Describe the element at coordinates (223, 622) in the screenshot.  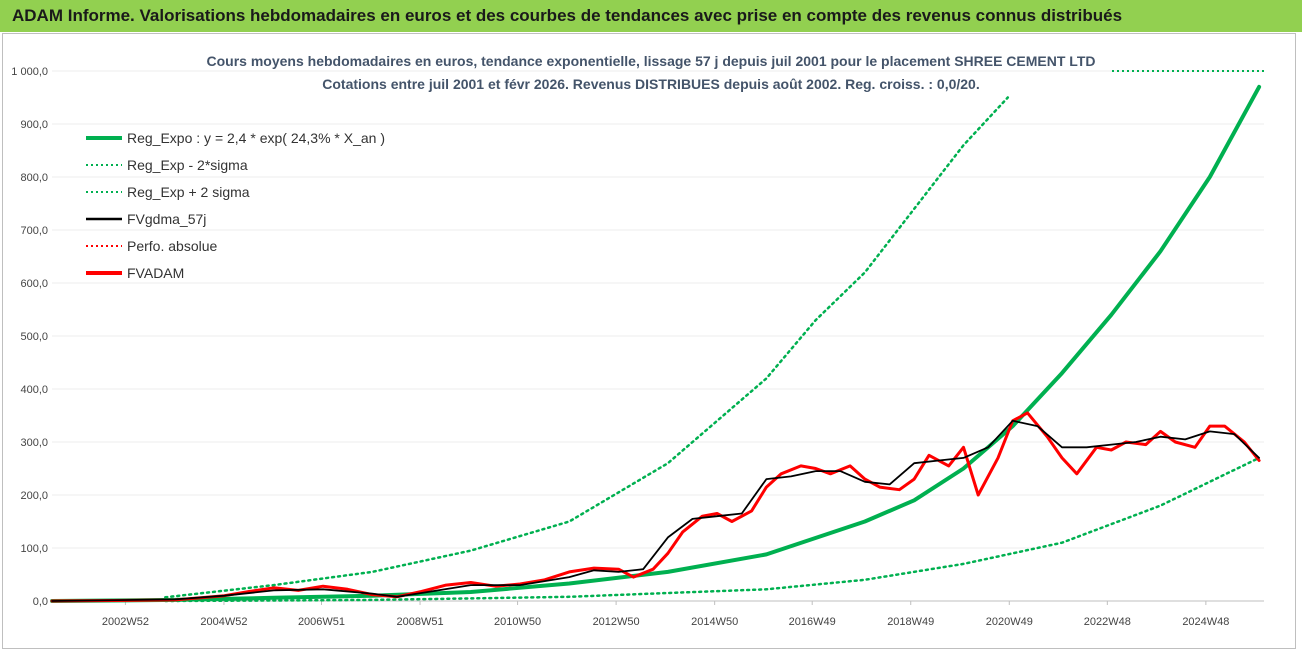
I see `x-tick-label: 2004W52` at that location.